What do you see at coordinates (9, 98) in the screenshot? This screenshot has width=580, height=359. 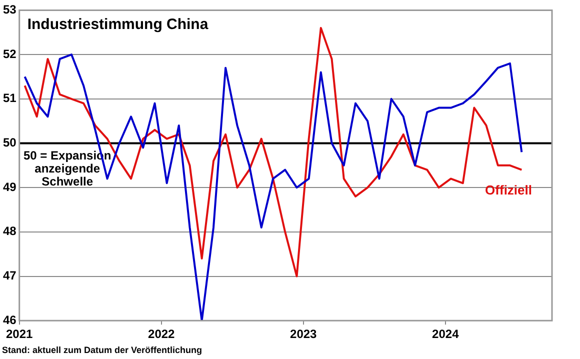 I see `y-tick-label: 51` at bounding box center [9, 98].